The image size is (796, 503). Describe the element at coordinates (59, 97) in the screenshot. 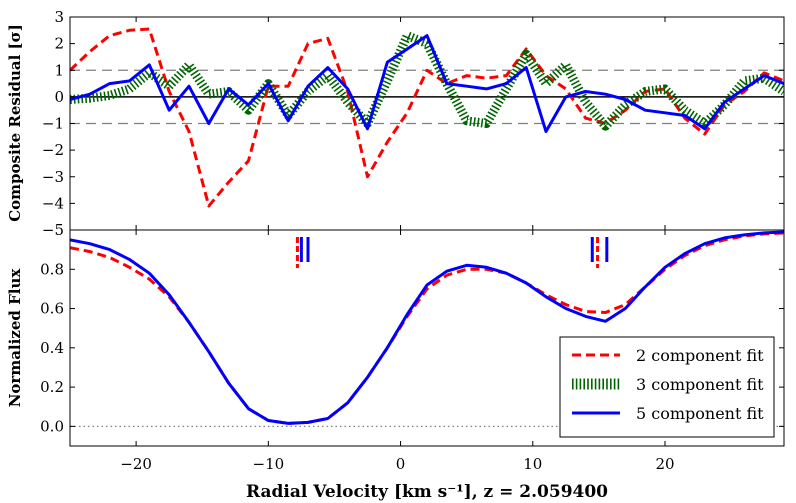

I see `y-tick-label: 0` at that location.